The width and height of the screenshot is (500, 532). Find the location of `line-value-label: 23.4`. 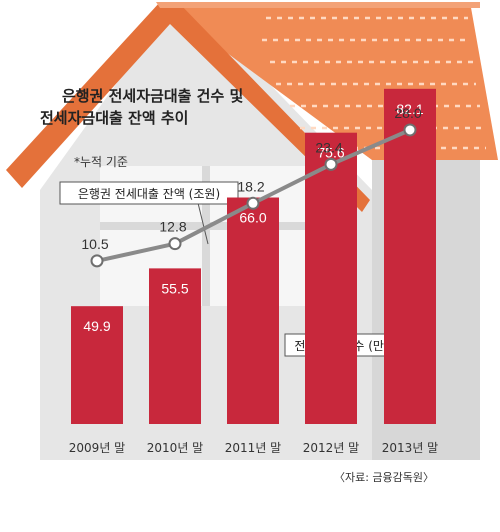

line-value-label: 23.4 is located at coordinates (328, 147).